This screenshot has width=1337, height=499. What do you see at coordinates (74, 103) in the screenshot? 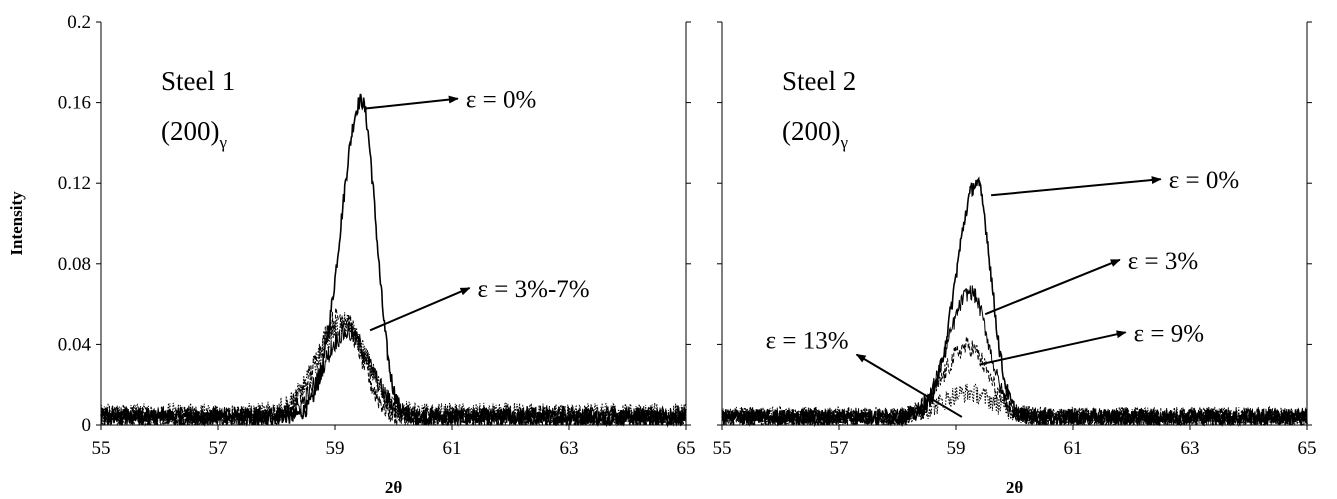
I see `y-tick-label: 0.16` at bounding box center [74, 103].